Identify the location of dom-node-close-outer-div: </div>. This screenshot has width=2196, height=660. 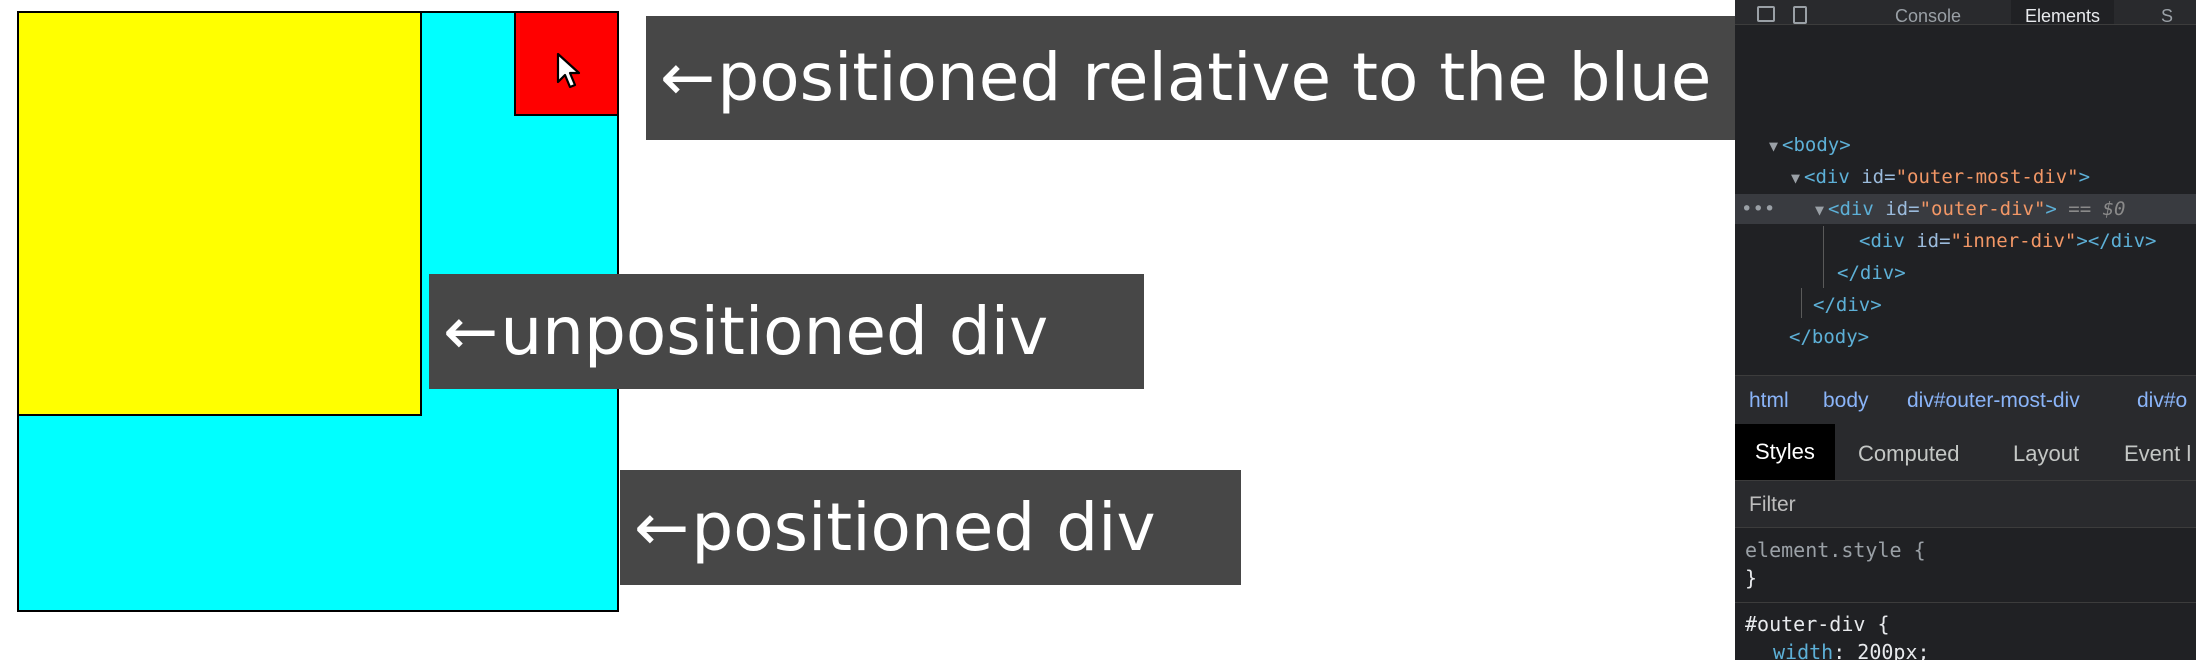
(1871, 273).